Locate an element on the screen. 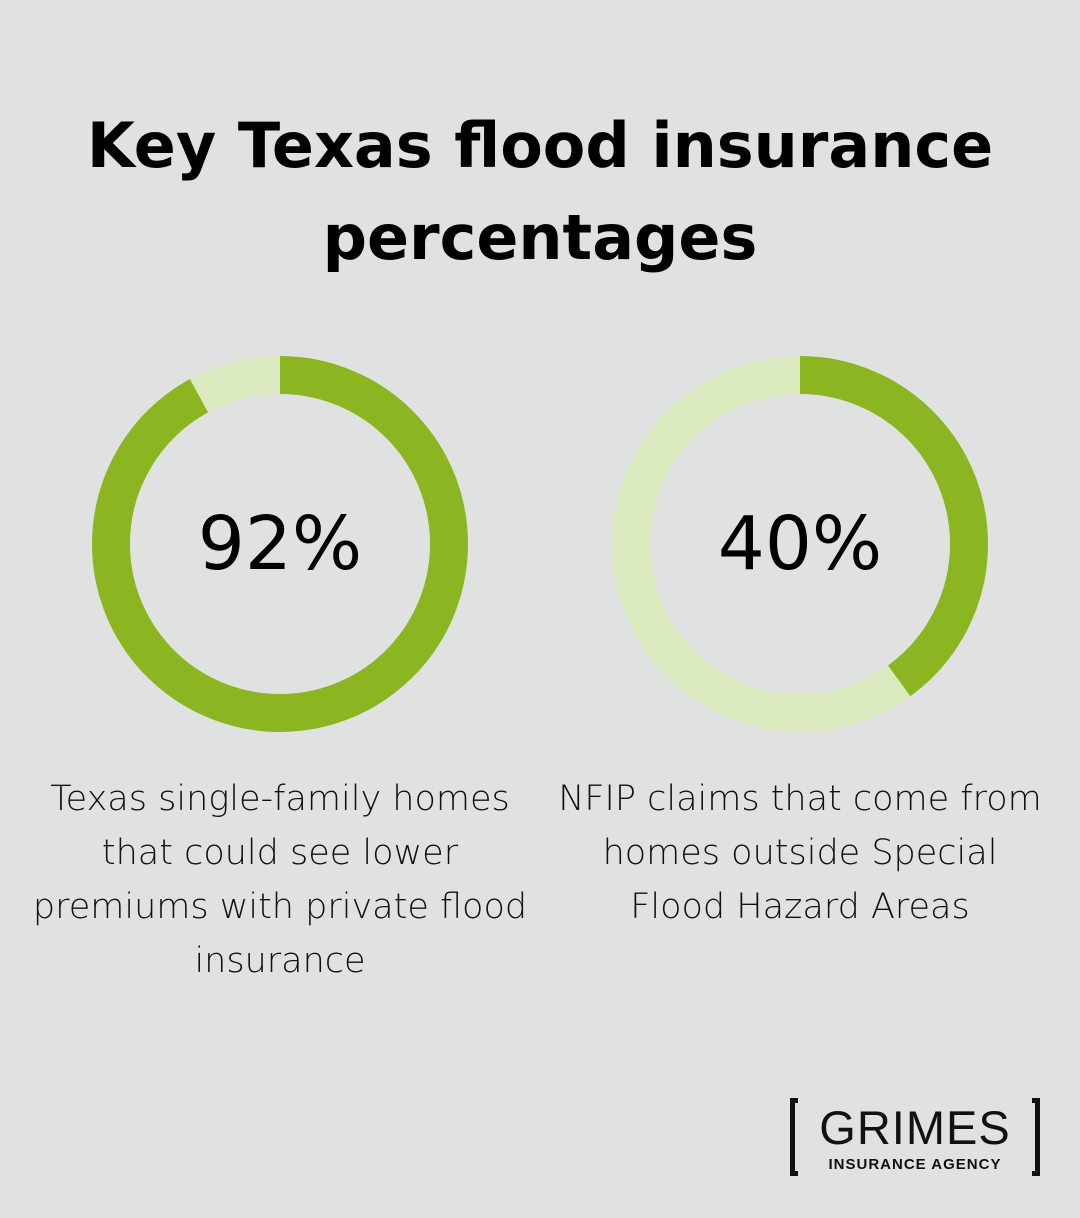  logo-bracket-left is located at coordinates (794, 1137).